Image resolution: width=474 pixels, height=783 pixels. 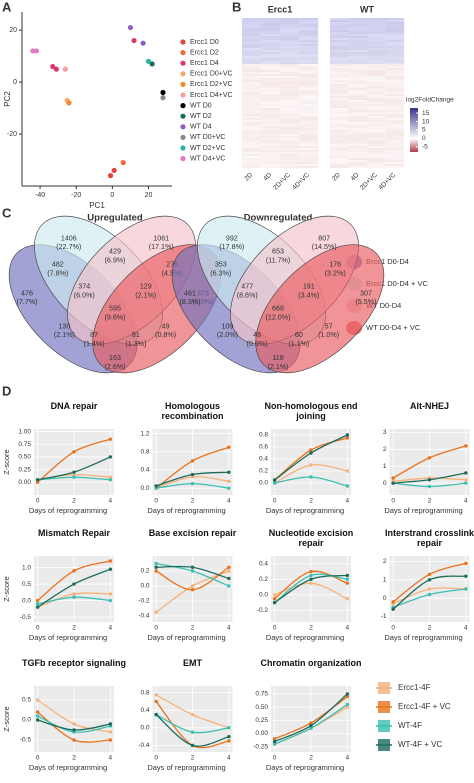 What do you see at coordinates (263, 563) in the screenshot?
I see `y-tick-label: 0.4` at bounding box center [263, 563].